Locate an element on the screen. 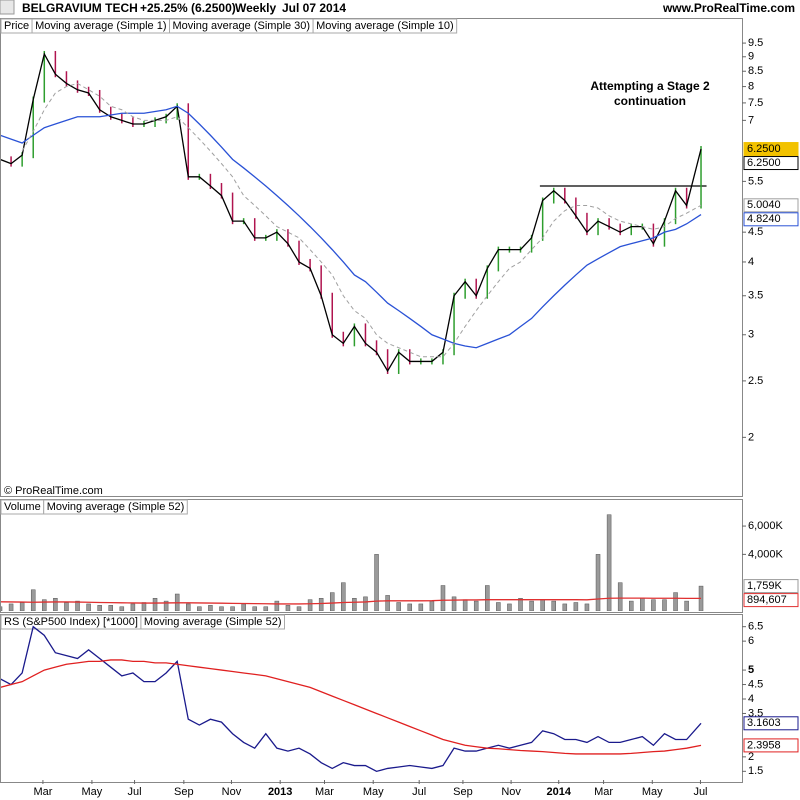 The image size is (800, 800). legend-label: Moving average (Simple 1) is located at coordinates (100, 26).